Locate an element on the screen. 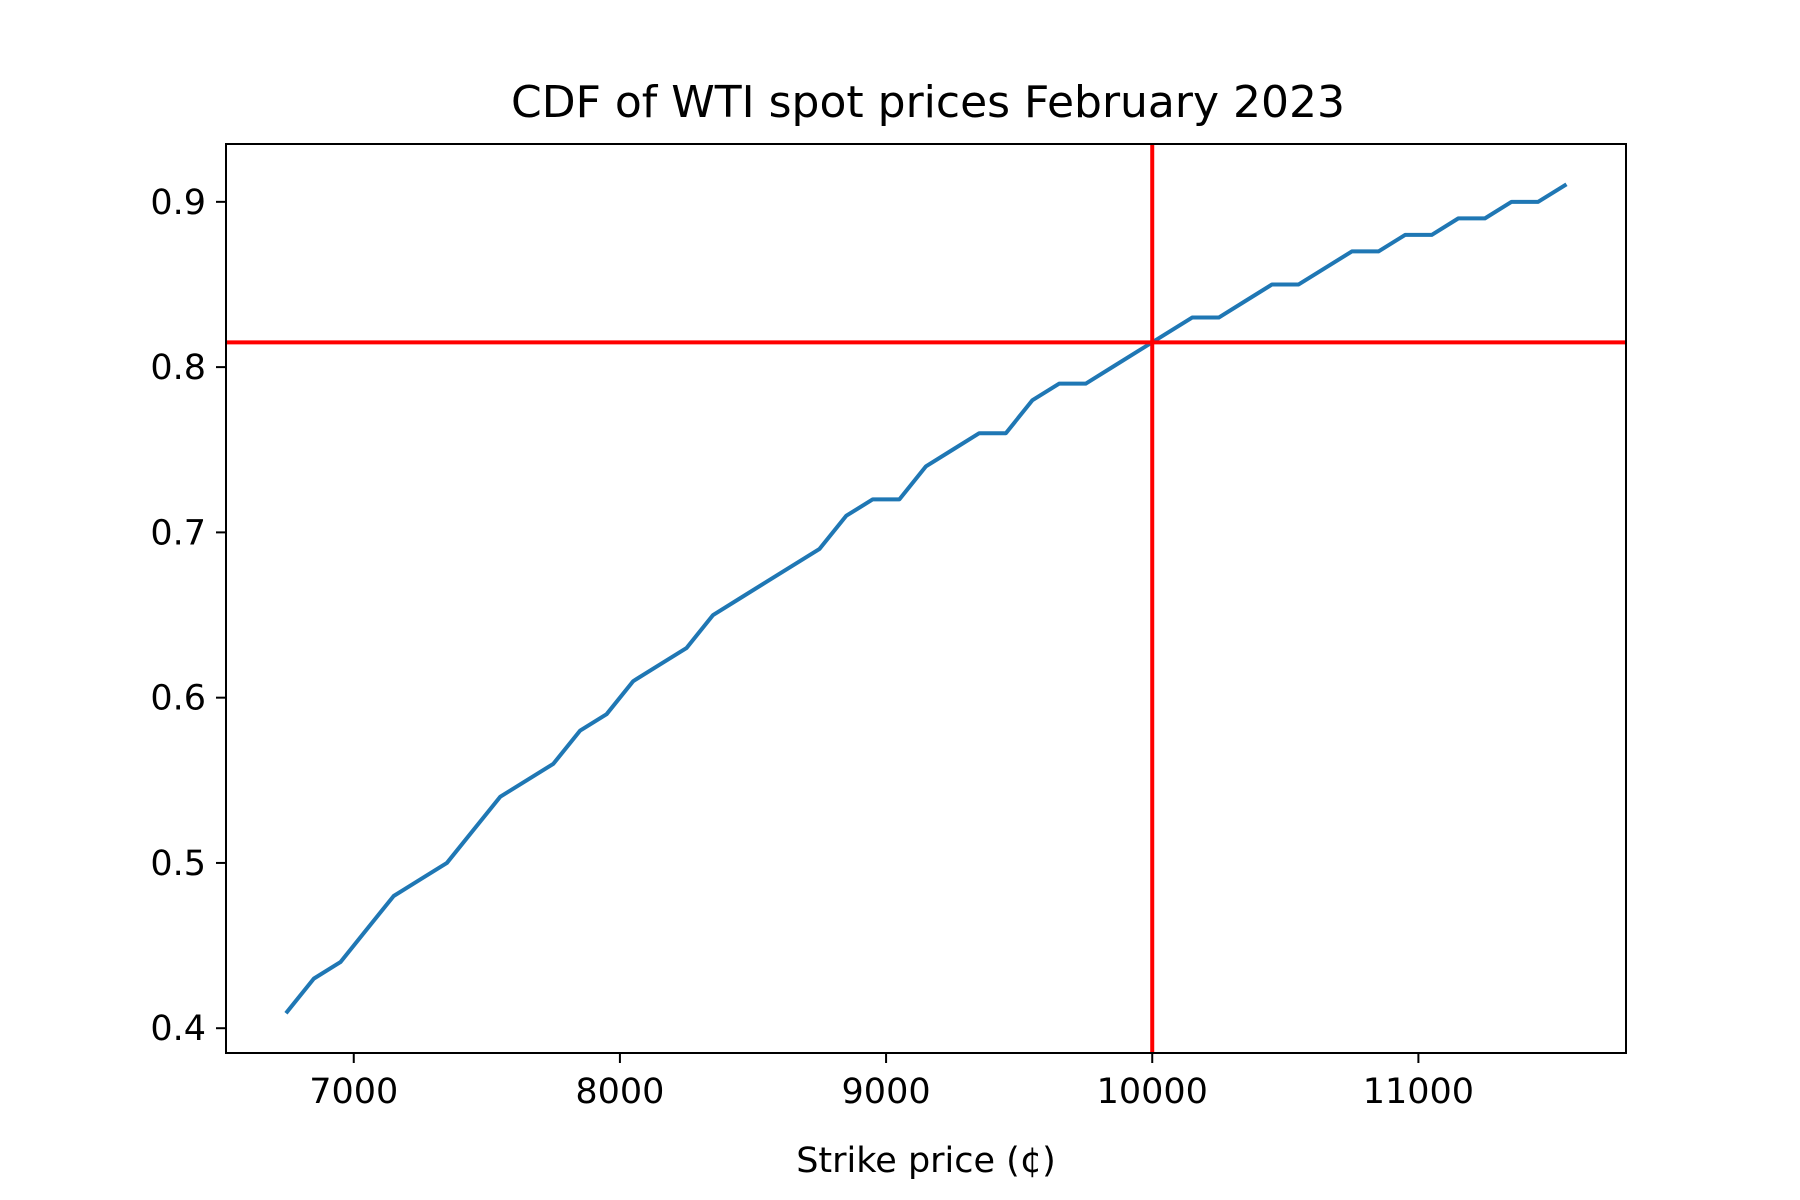 Image resolution: width=1800 pixels, height=1200 pixels. y-tick-label: 0.5 is located at coordinates (178, 864).